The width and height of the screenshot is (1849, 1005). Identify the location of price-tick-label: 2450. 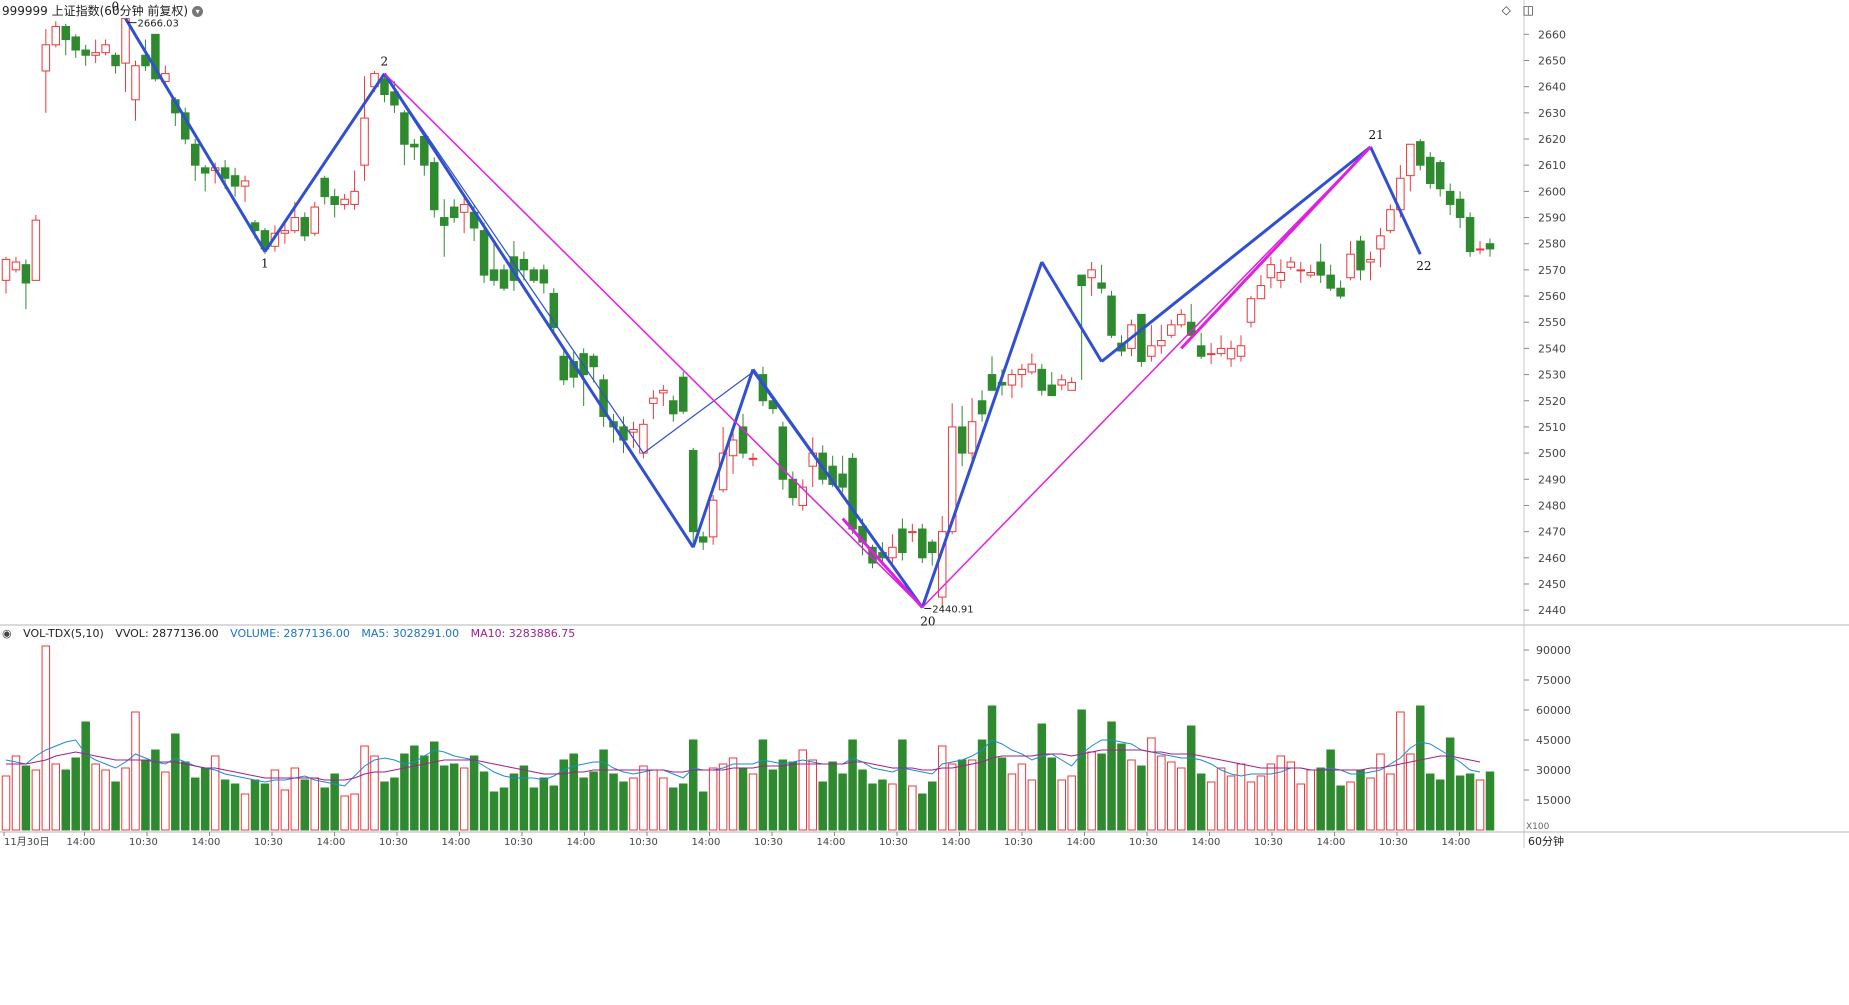
(1552, 584).